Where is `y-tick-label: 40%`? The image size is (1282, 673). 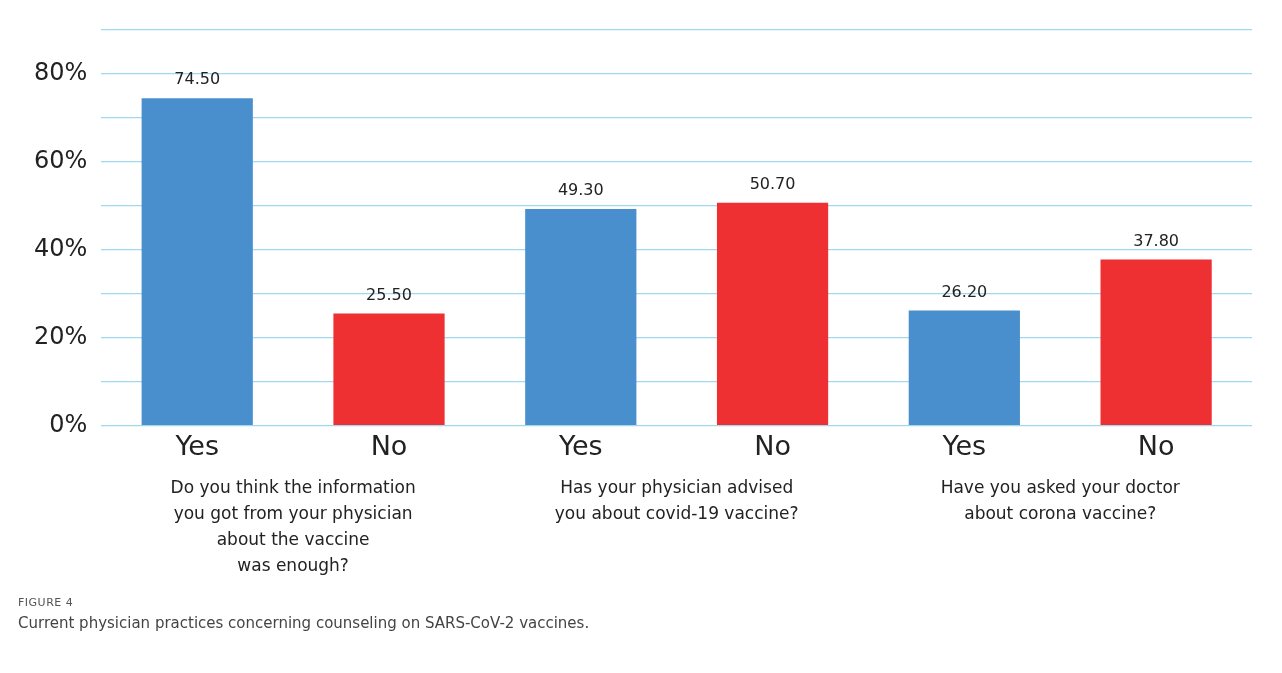 y-tick-label: 40% is located at coordinates (61, 248).